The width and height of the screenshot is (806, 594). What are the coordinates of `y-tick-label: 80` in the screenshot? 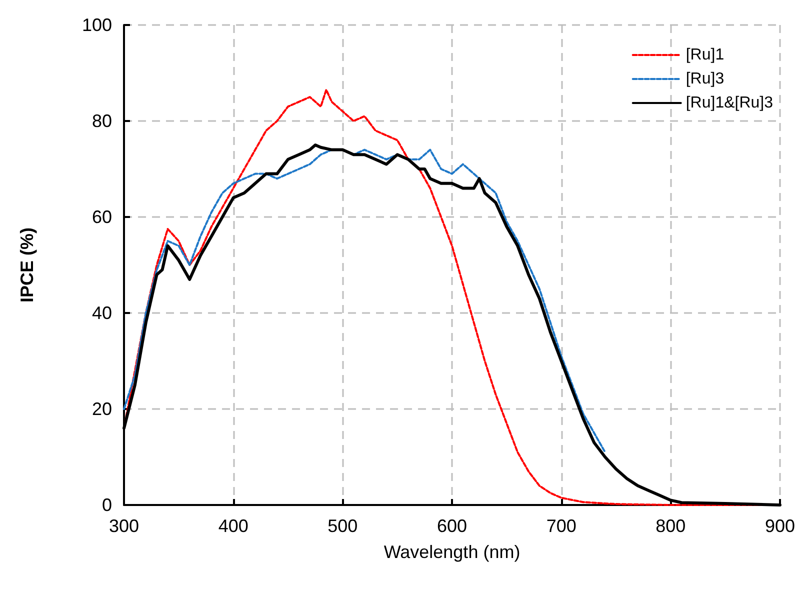 It's located at (102, 121).